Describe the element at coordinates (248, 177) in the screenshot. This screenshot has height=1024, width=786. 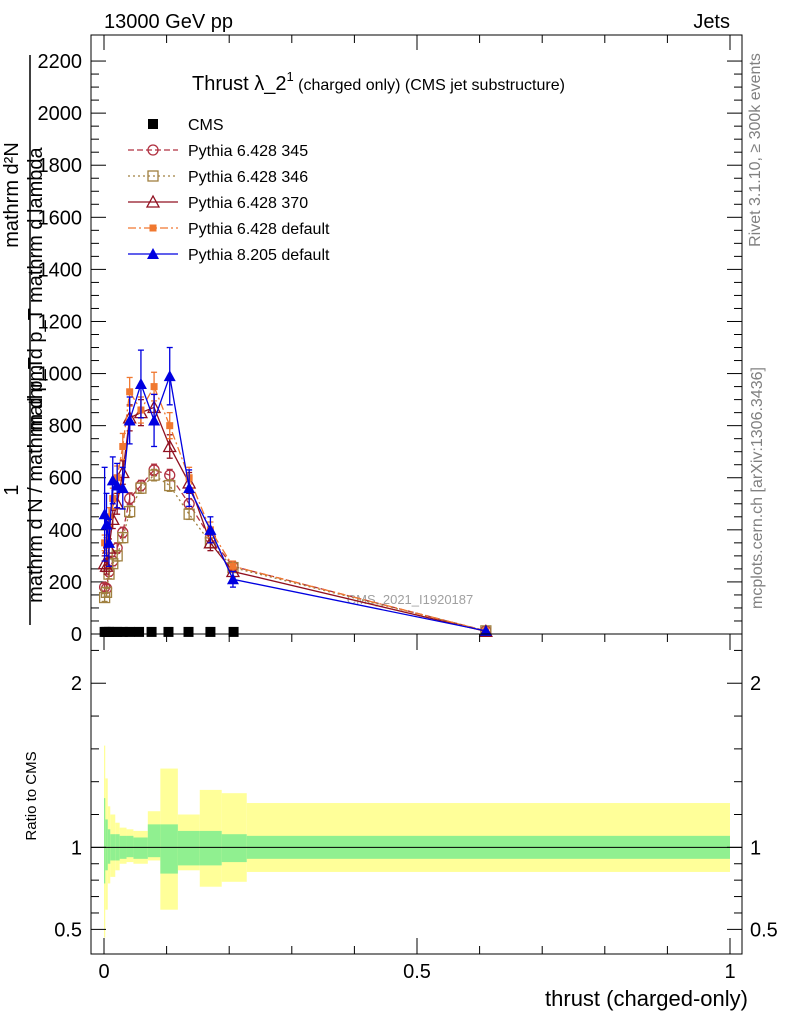
I see `legend-label-p346: Pythia 6.428 346` at that location.